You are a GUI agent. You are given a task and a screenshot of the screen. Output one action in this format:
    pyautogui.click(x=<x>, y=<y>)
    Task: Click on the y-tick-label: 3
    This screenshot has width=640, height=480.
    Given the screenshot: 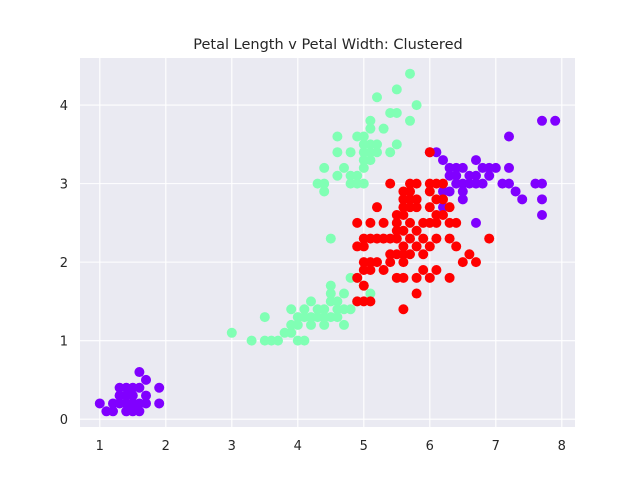 What is the action you would take?
    pyautogui.click(x=64, y=185)
    